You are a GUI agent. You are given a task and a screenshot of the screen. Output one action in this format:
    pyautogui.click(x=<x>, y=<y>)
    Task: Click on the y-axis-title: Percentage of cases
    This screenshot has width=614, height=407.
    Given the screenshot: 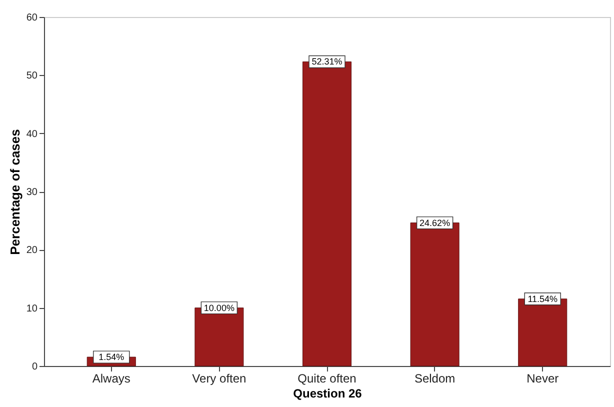 What is the action you would take?
    pyautogui.click(x=14, y=192)
    